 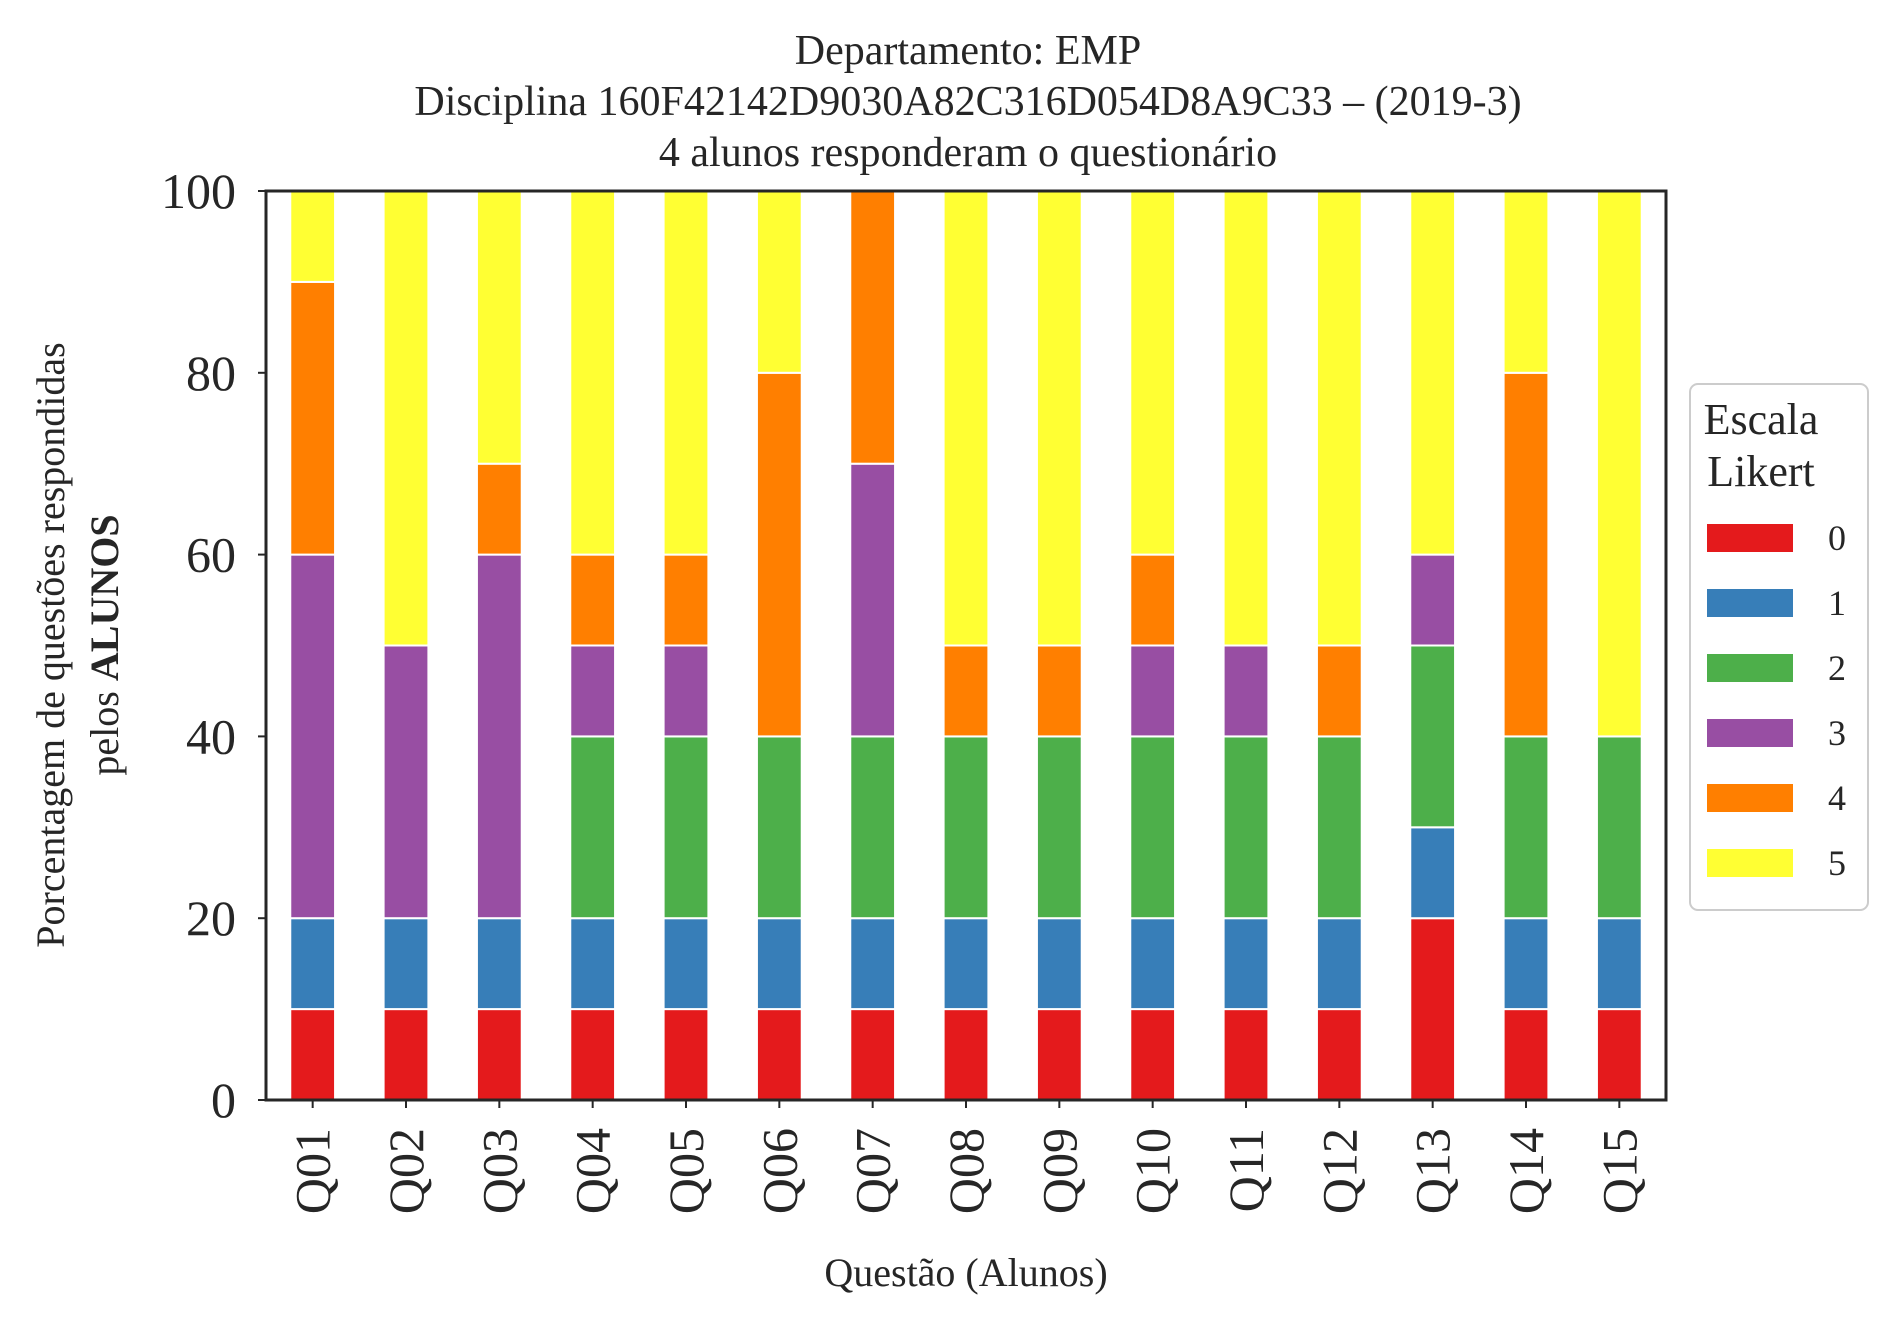 I want to click on title-line-3: 4 alunos responderam o questionário, so click(x=968, y=153).